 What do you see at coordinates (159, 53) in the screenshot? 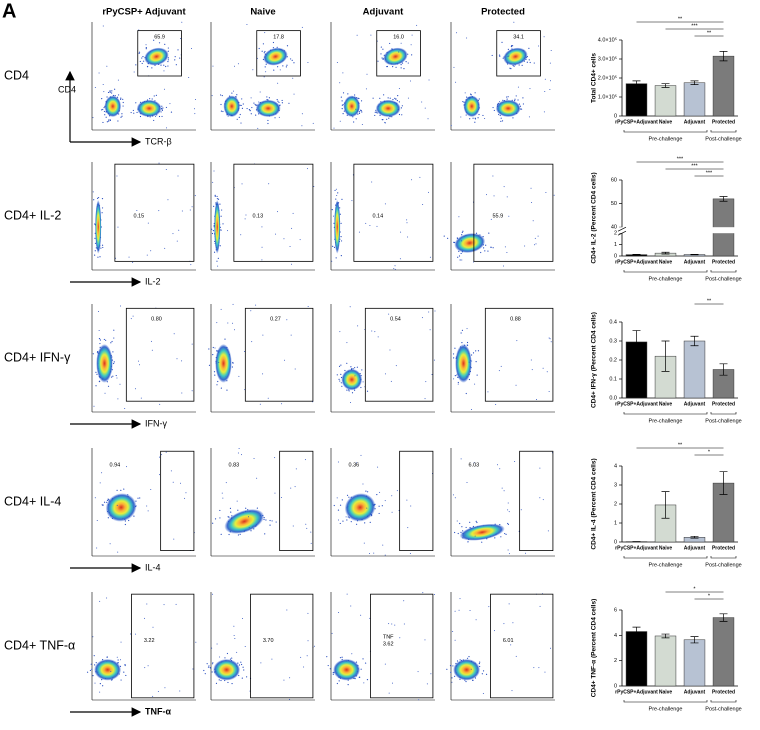
I see `gate` at bounding box center [159, 53].